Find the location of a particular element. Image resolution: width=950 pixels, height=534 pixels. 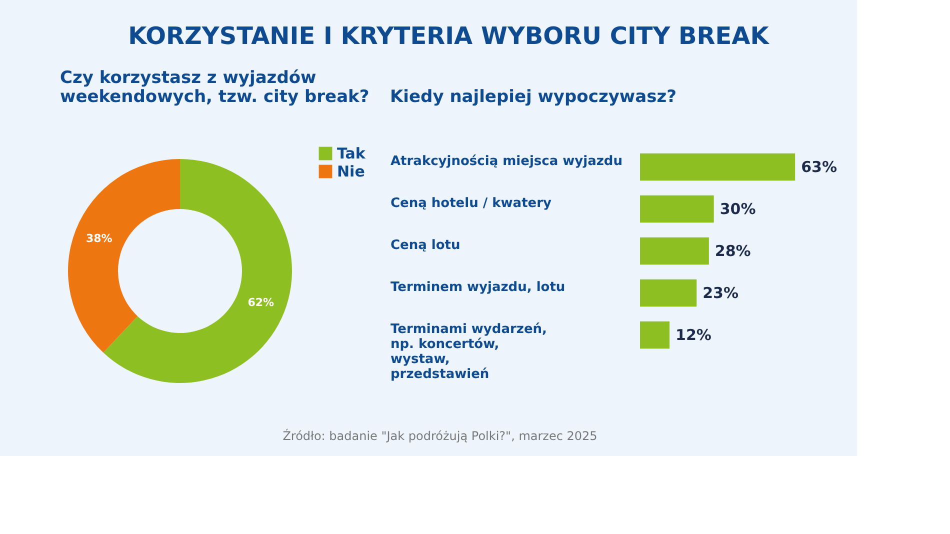

chart-subtitle: Czy korzystasz z wyjazdów weekendowych, tzw. city break? is located at coordinates (215, 87).